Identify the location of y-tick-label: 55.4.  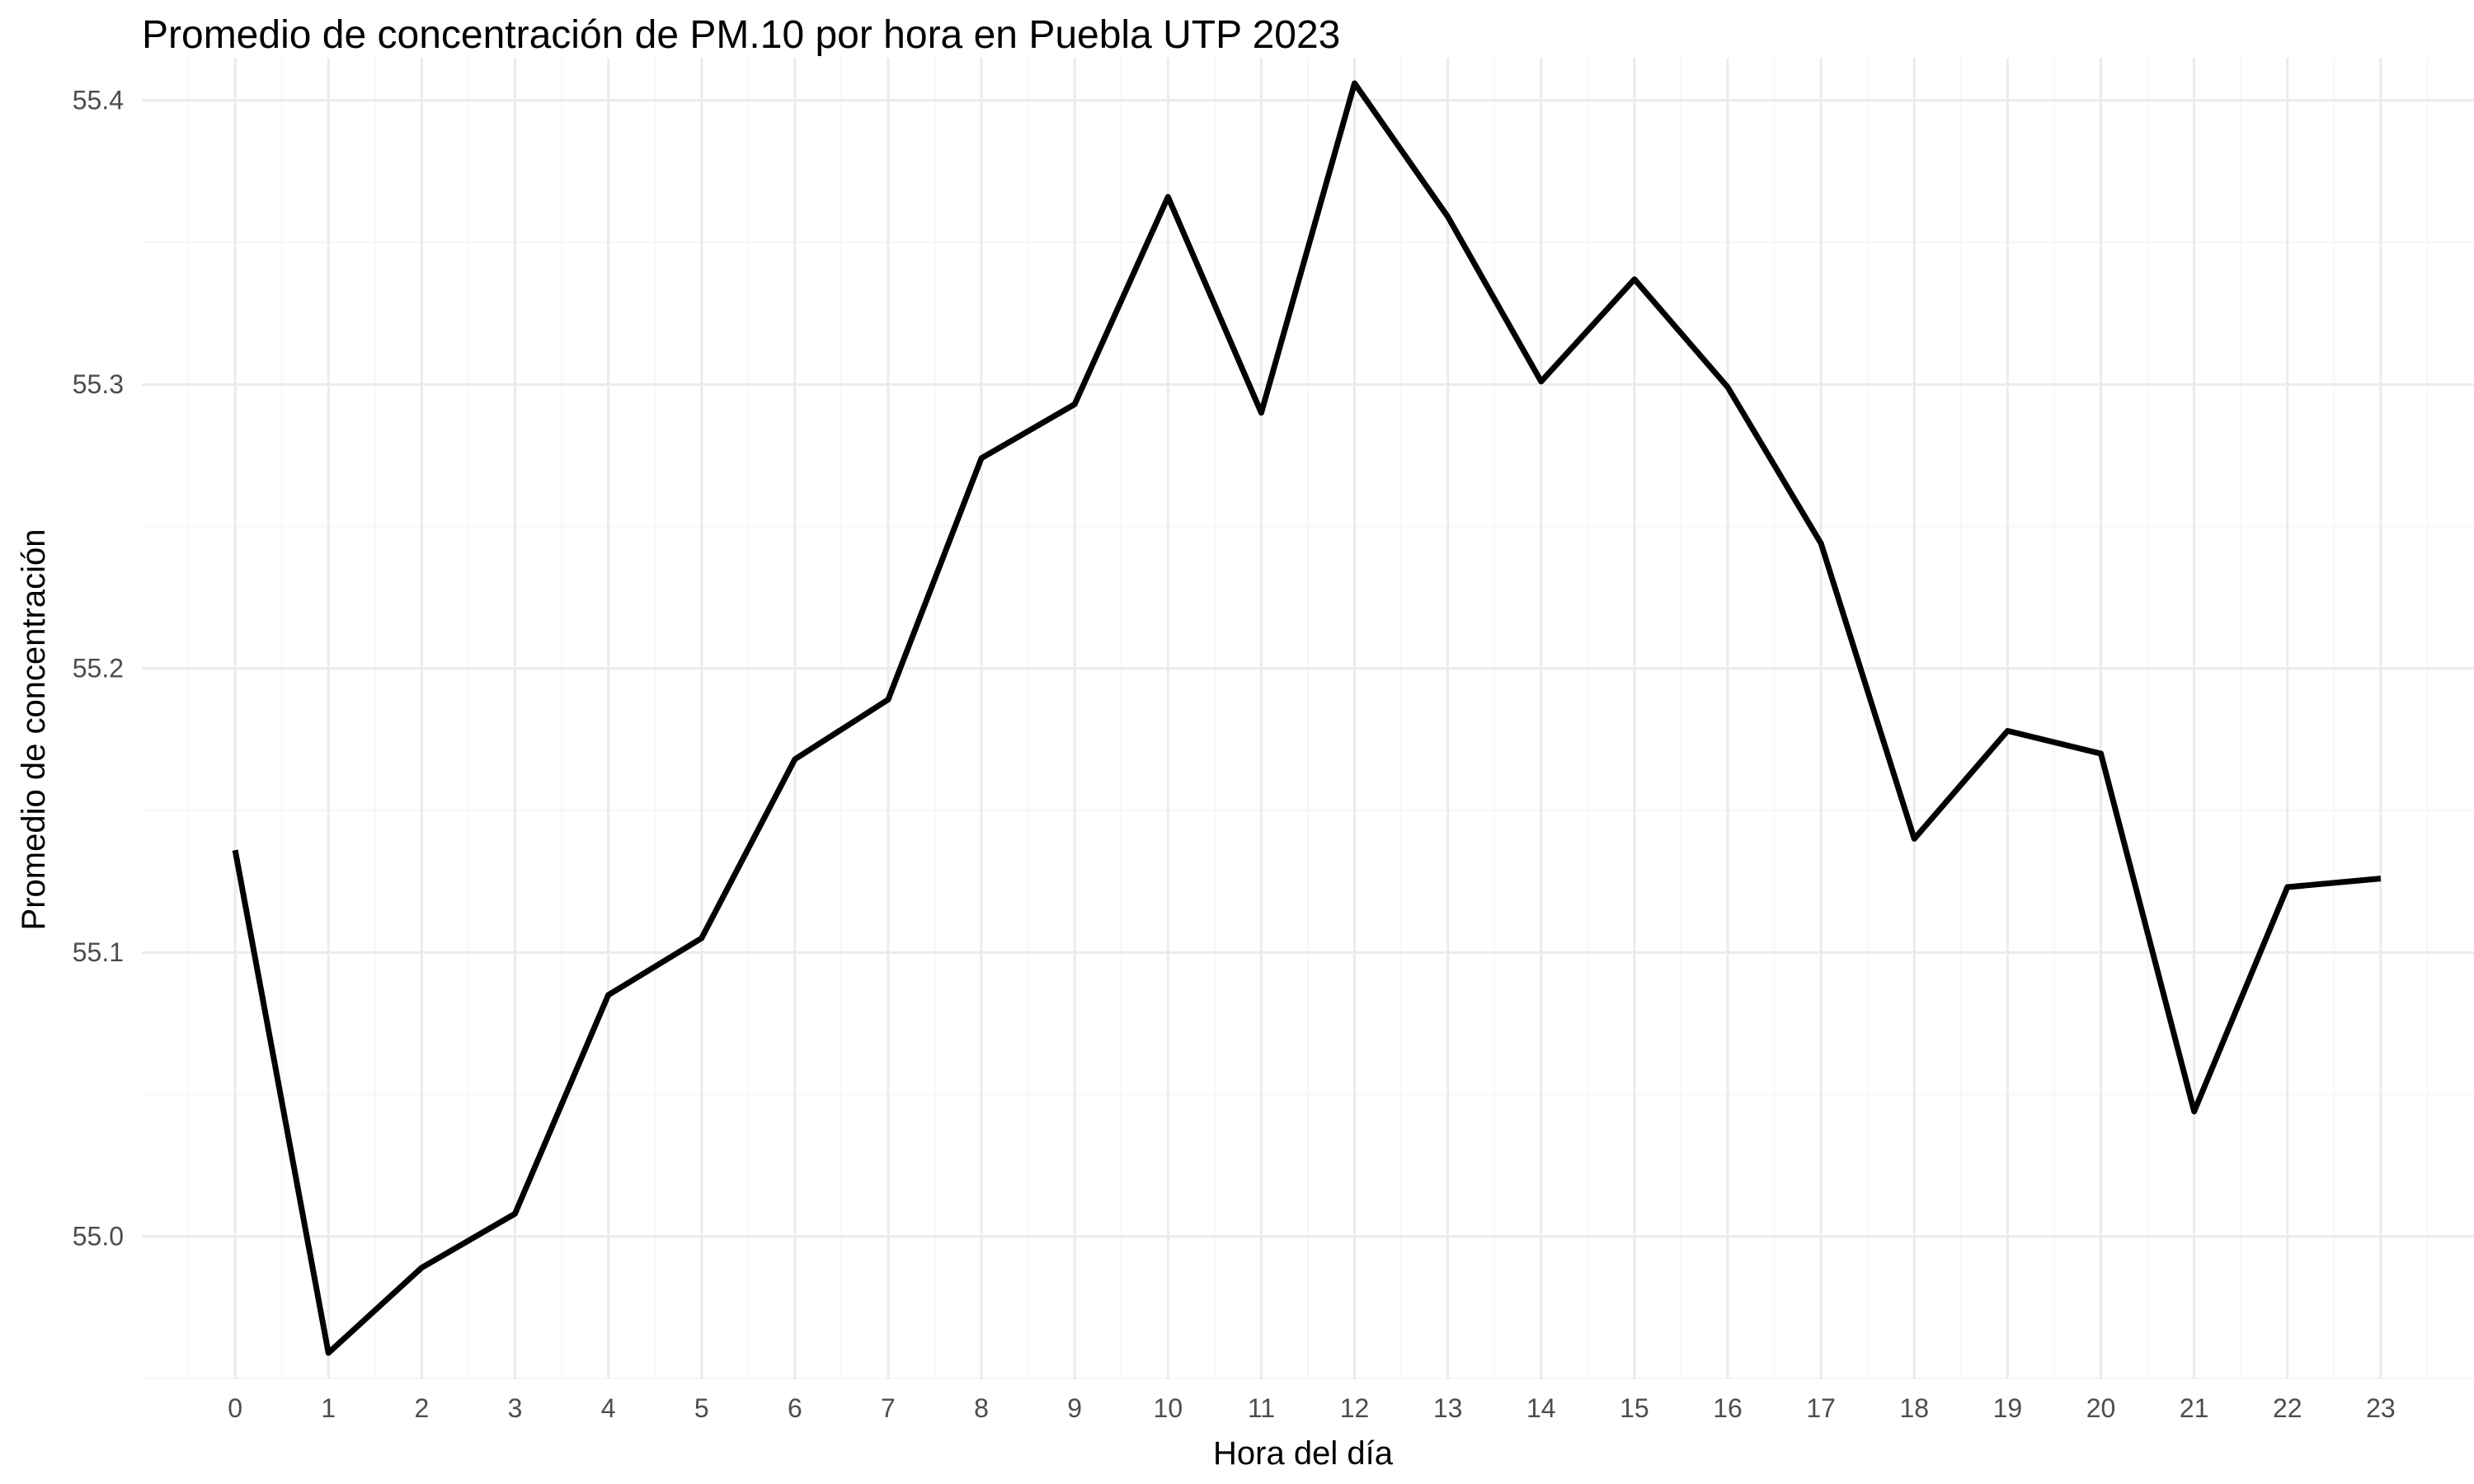
(98, 100).